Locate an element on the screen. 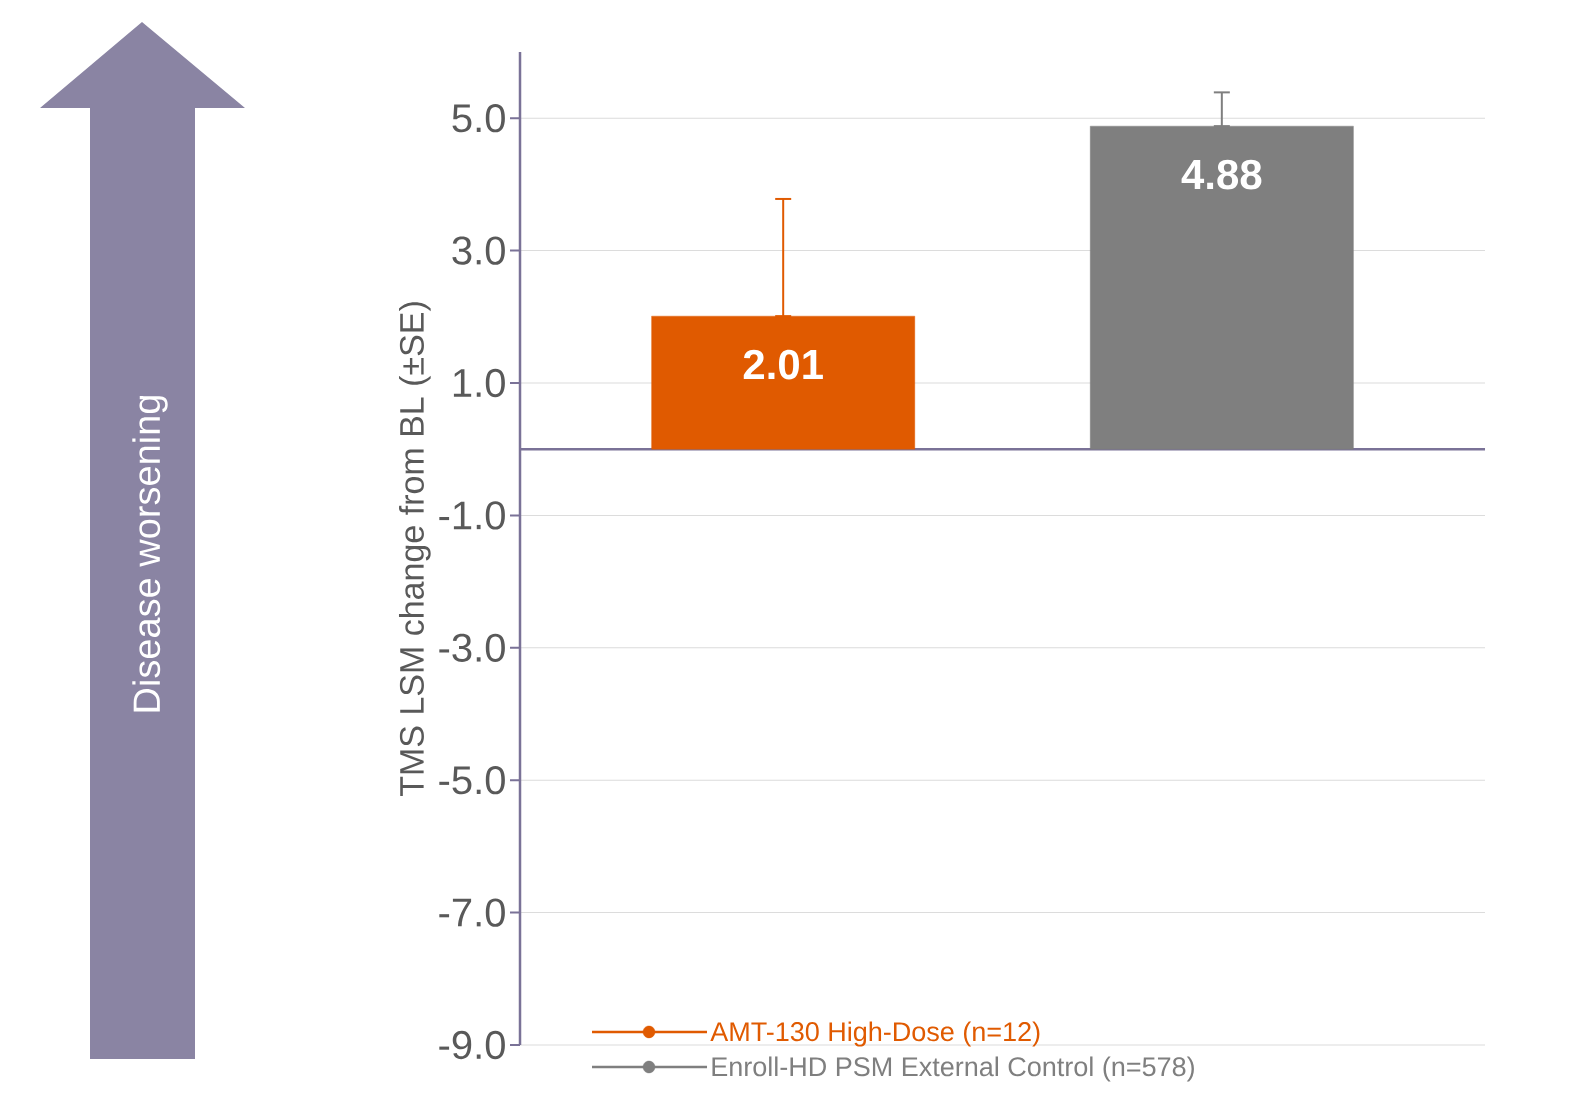 The image size is (1582, 1119). y-tick-label: -7.0 is located at coordinates (472, 912).